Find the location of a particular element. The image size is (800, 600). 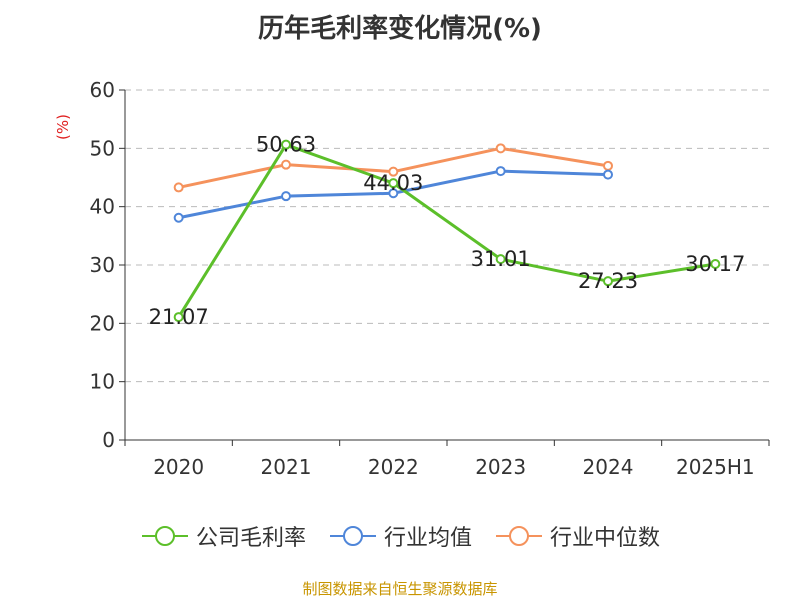

data-label: 50.63 is located at coordinates (286, 145).